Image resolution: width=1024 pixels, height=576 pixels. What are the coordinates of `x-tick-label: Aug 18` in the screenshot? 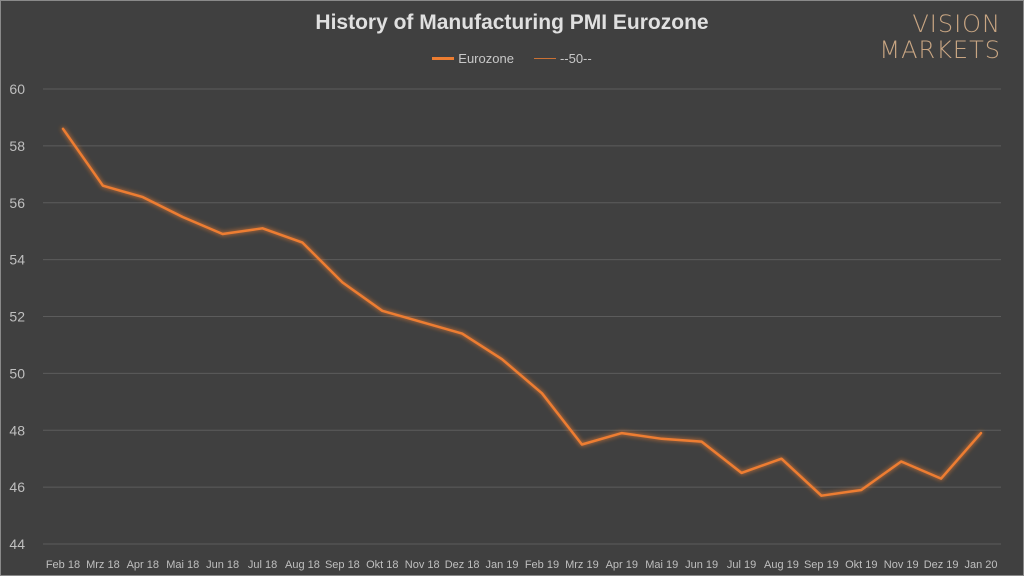 It's located at (302, 565).